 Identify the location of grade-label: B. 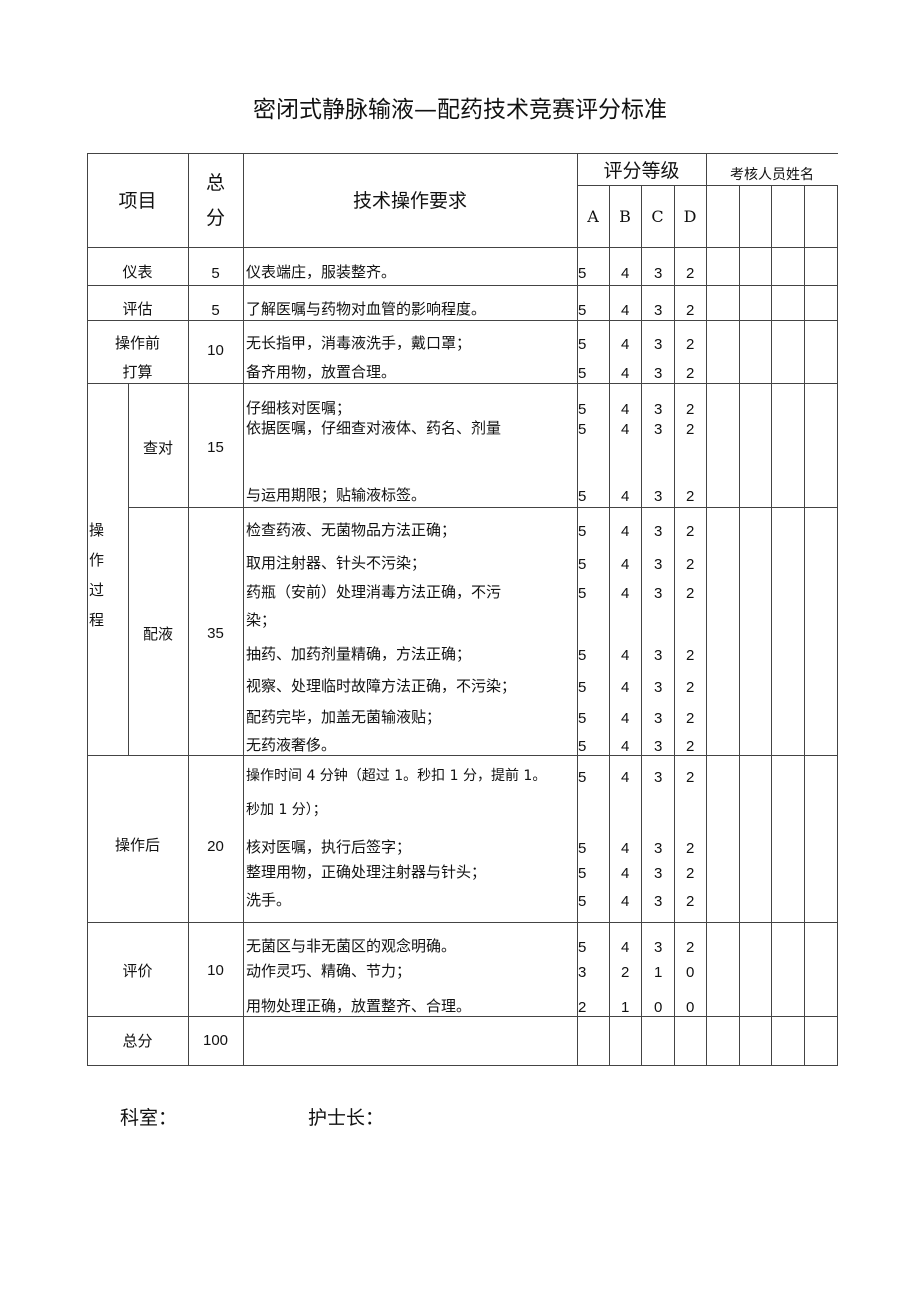
(625, 216).